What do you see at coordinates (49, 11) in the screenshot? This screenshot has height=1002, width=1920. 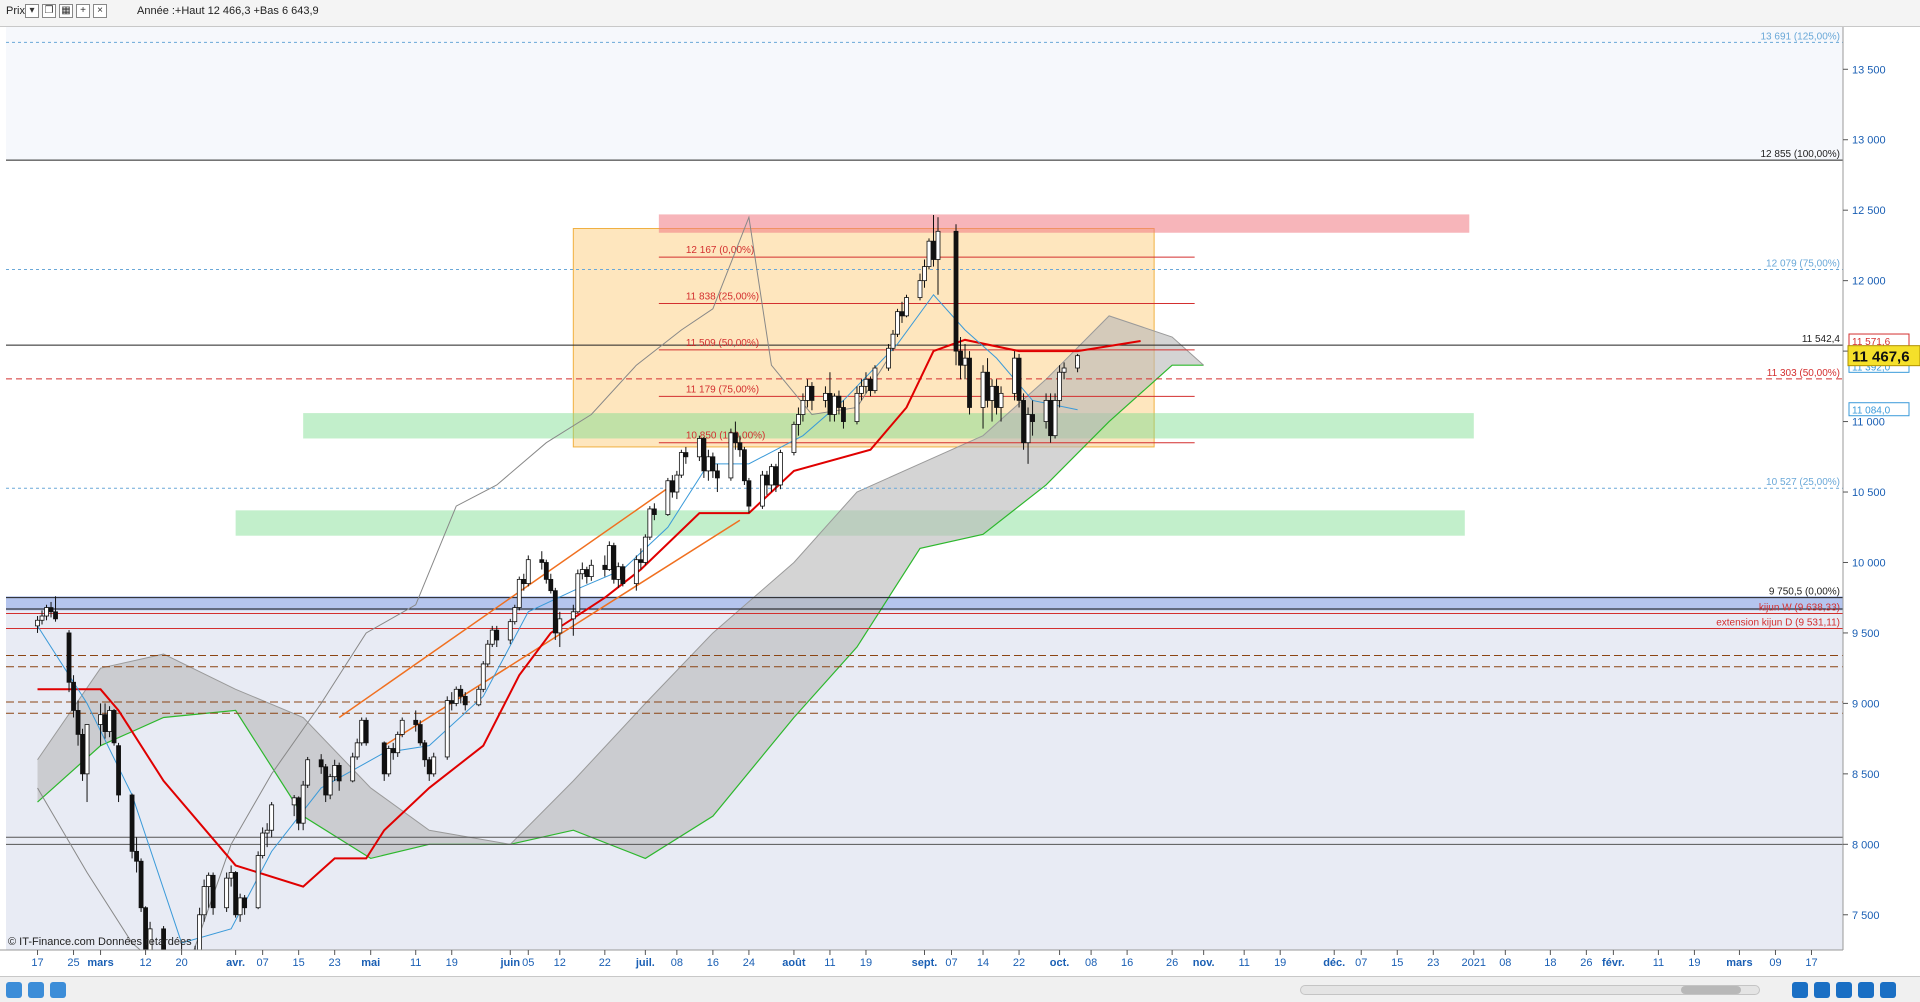 I see `restore-icon: ❐` at bounding box center [49, 11].